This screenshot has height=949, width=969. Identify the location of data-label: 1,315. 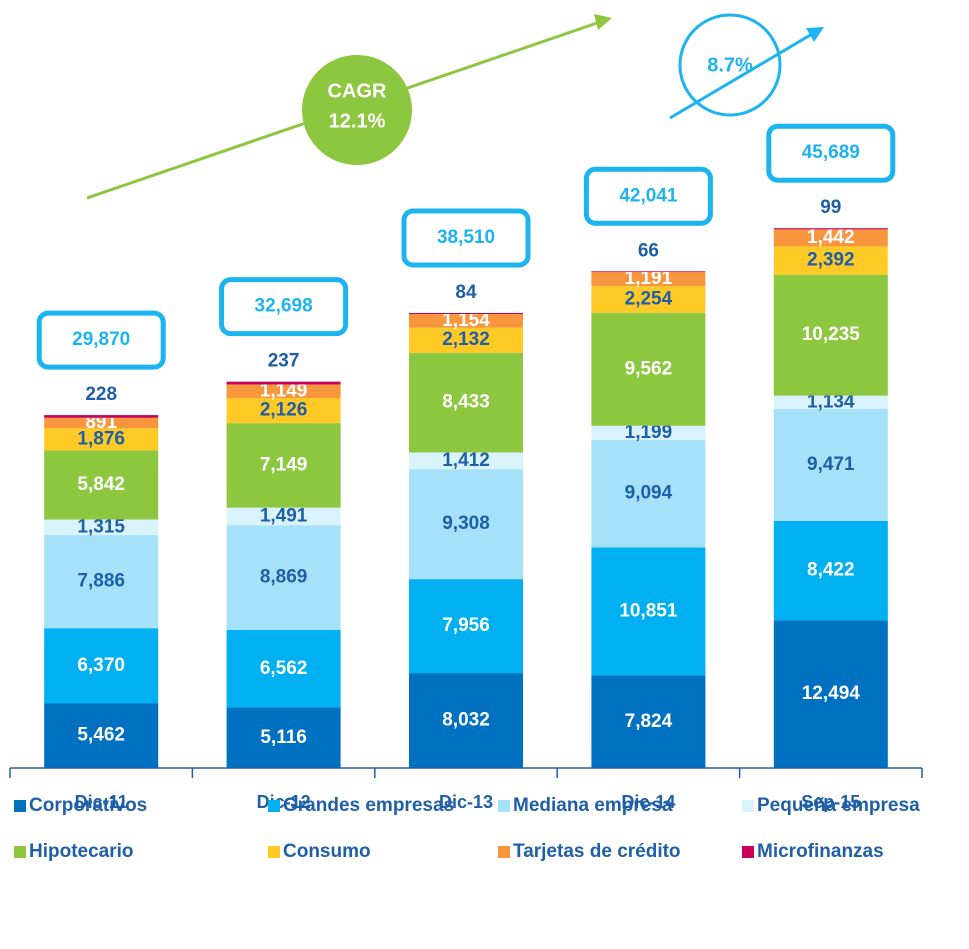
(101, 526).